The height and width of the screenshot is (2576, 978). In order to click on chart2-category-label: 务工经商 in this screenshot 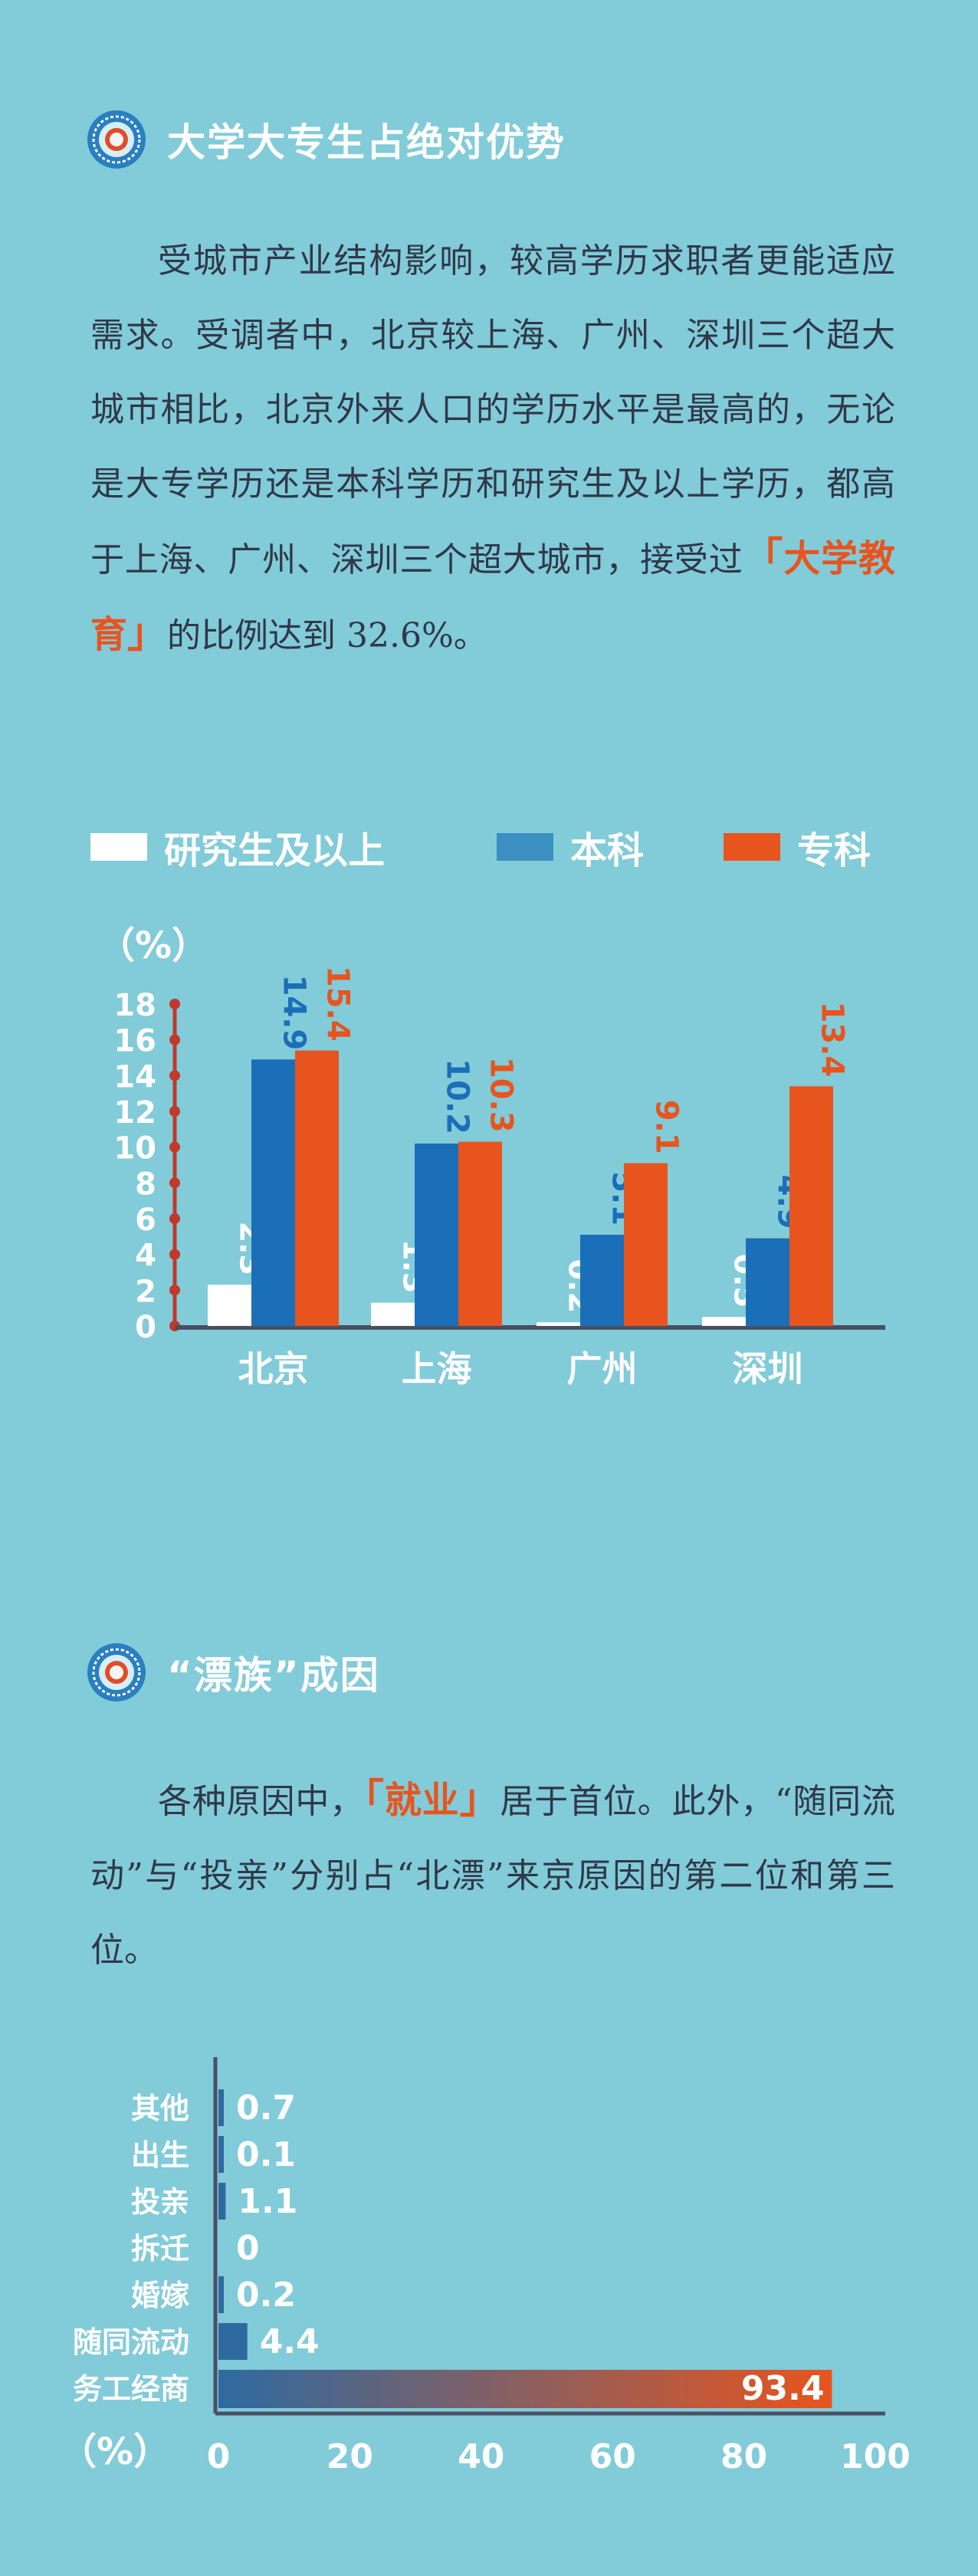, I will do `click(131, 2389)`.